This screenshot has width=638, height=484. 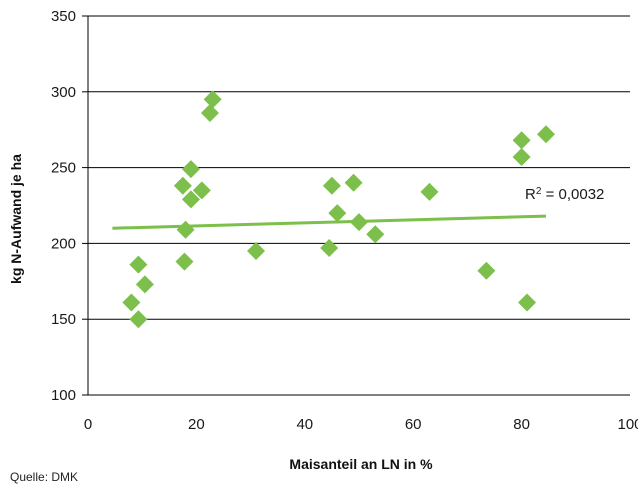 I want to click on x-axis-title: Maisanteil an LN in %, so click(x=361, y=464).